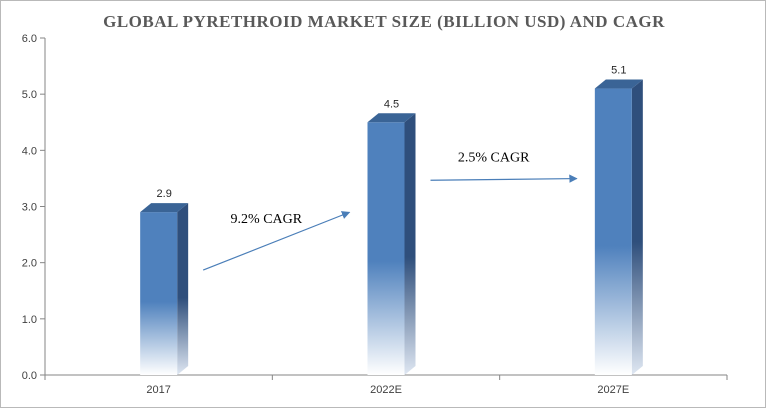 The image size is (766, 409). I want to click on y-tick-label: 3.0, so click(29, 208).